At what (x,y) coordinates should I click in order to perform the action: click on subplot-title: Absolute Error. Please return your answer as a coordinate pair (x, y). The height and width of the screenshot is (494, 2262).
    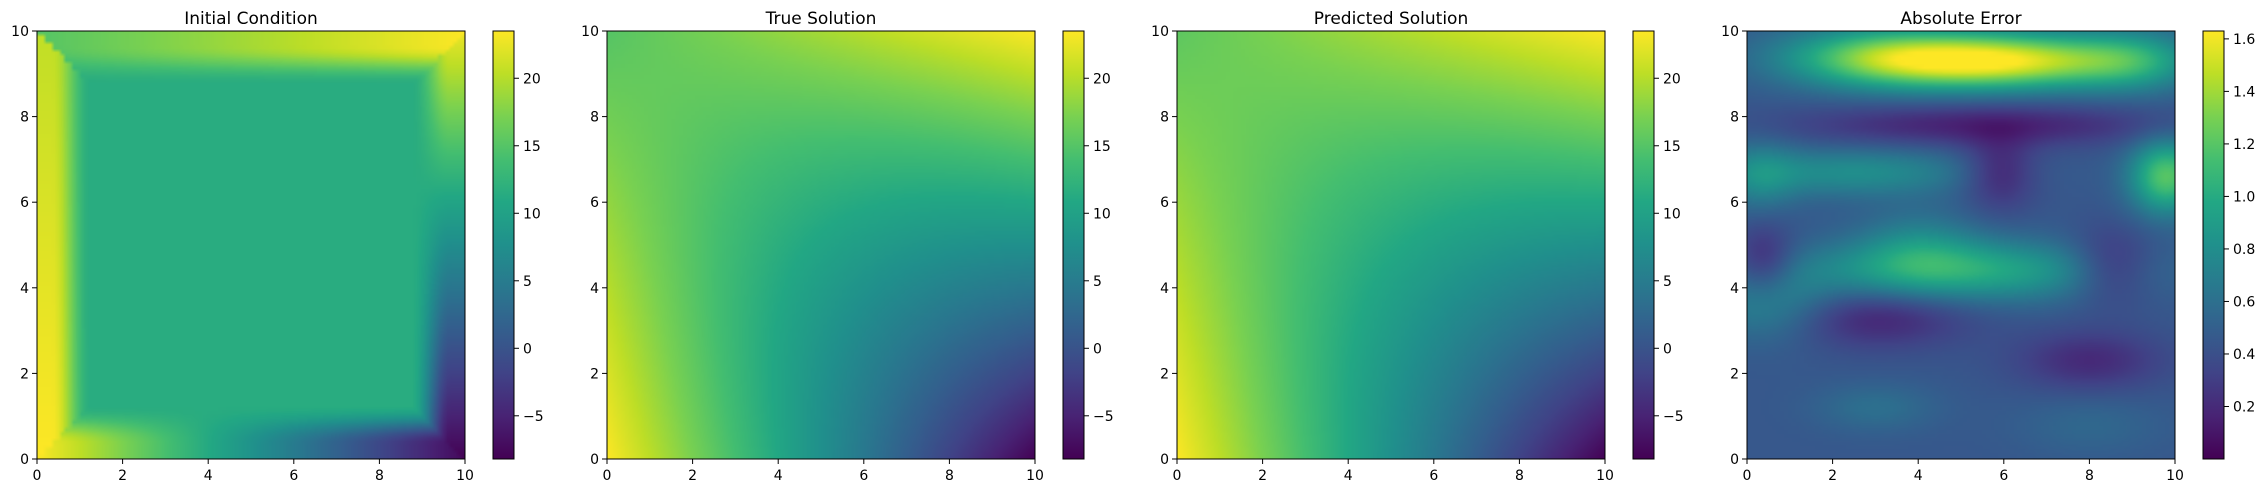
    Looking at the image, I should click on (1960, 19).